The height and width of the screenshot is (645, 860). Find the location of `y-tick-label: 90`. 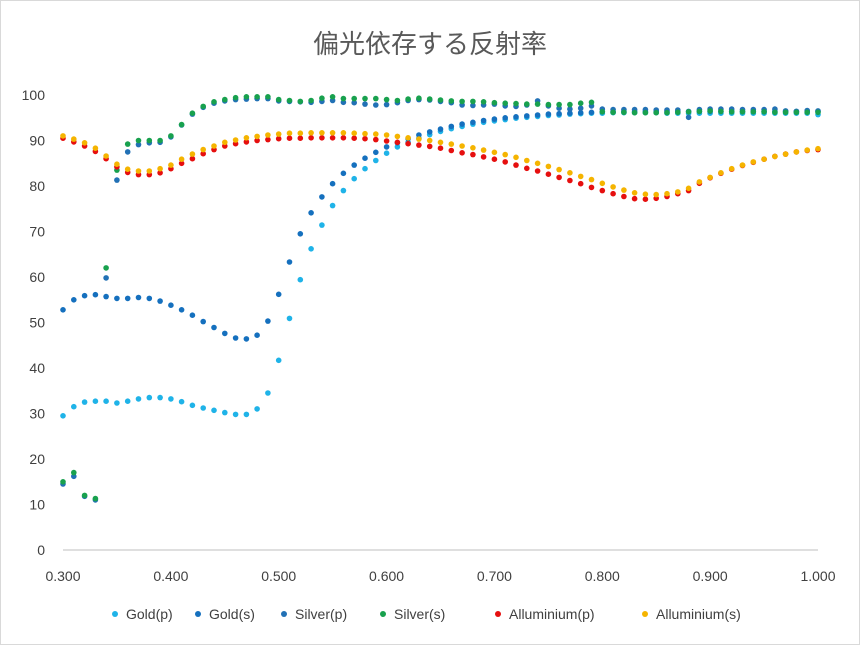

y-tick-label: 90 is located at coordinates (37, 141).